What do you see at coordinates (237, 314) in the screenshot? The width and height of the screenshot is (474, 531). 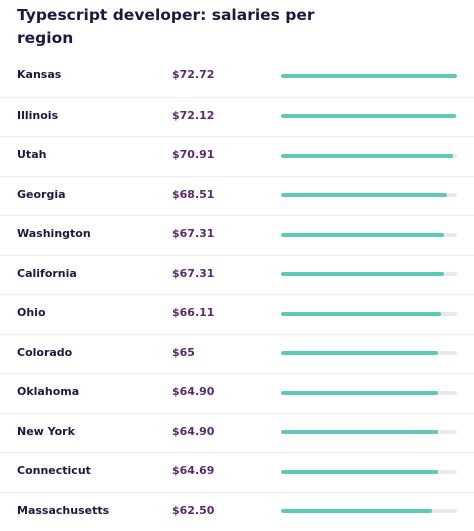 I see `salary-row: Ohio $66.11` at bounding box center [237, 314].